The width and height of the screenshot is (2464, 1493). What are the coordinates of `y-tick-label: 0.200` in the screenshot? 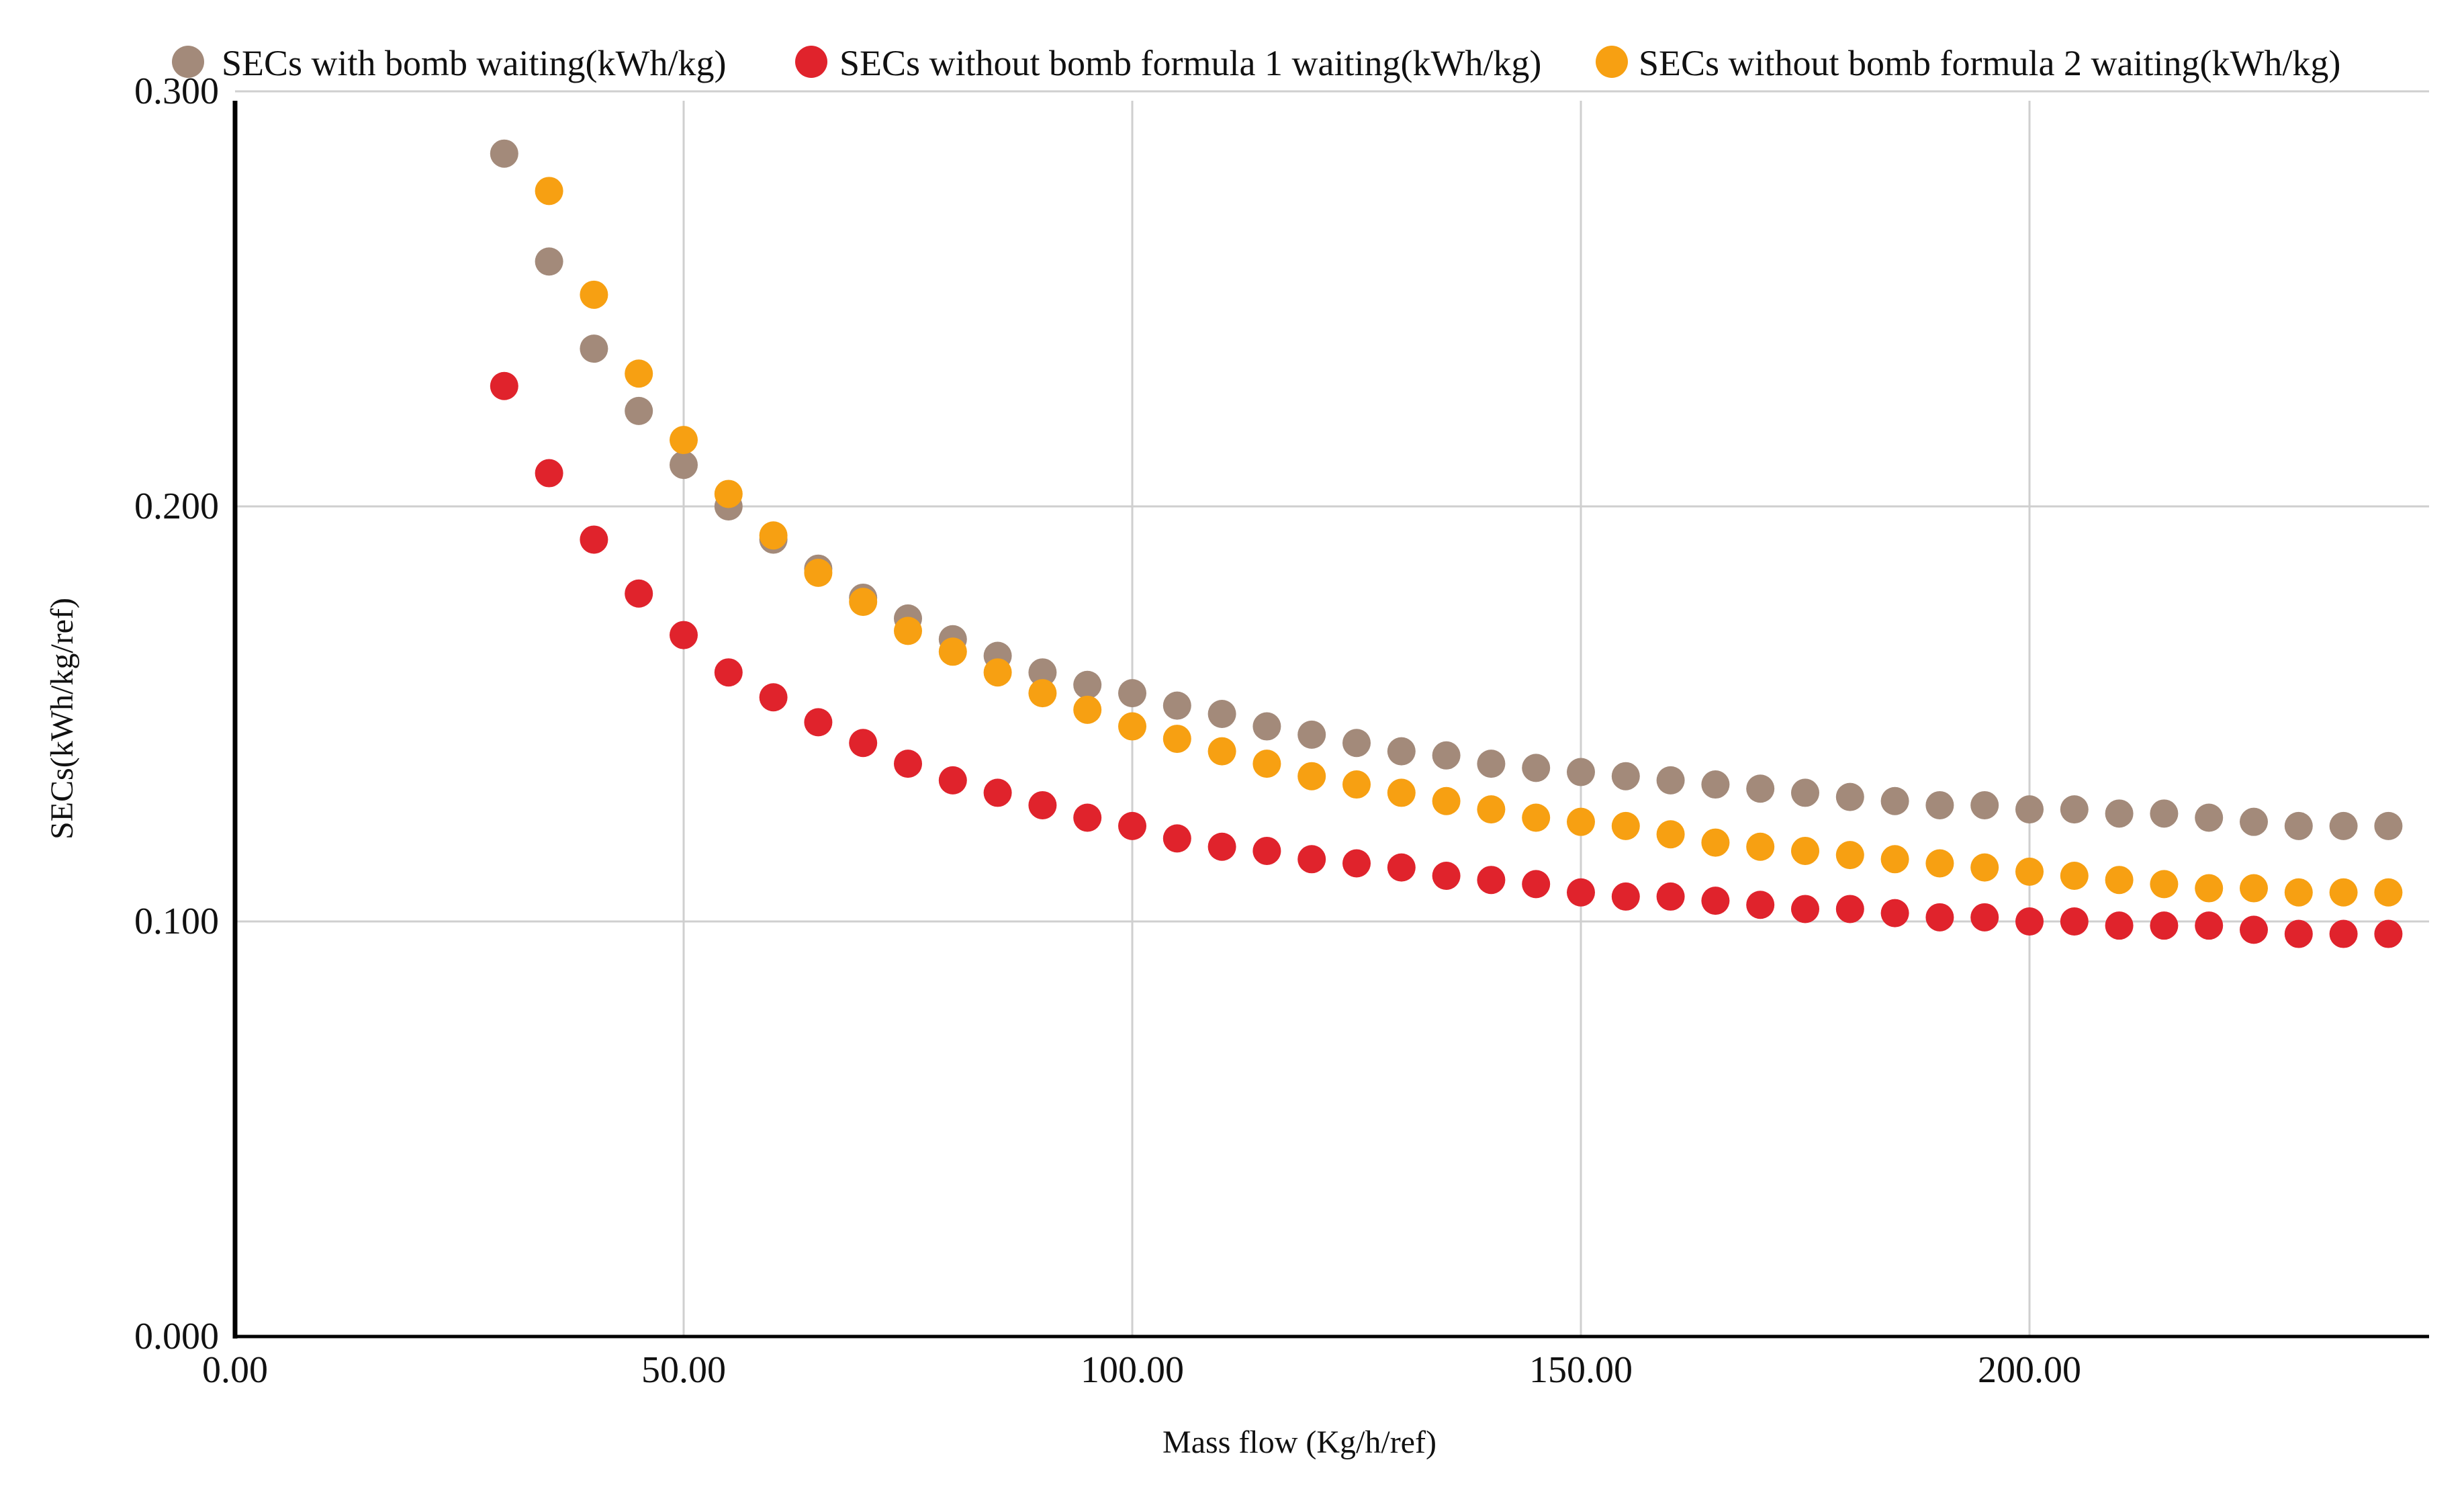 It's located at (177, 506).